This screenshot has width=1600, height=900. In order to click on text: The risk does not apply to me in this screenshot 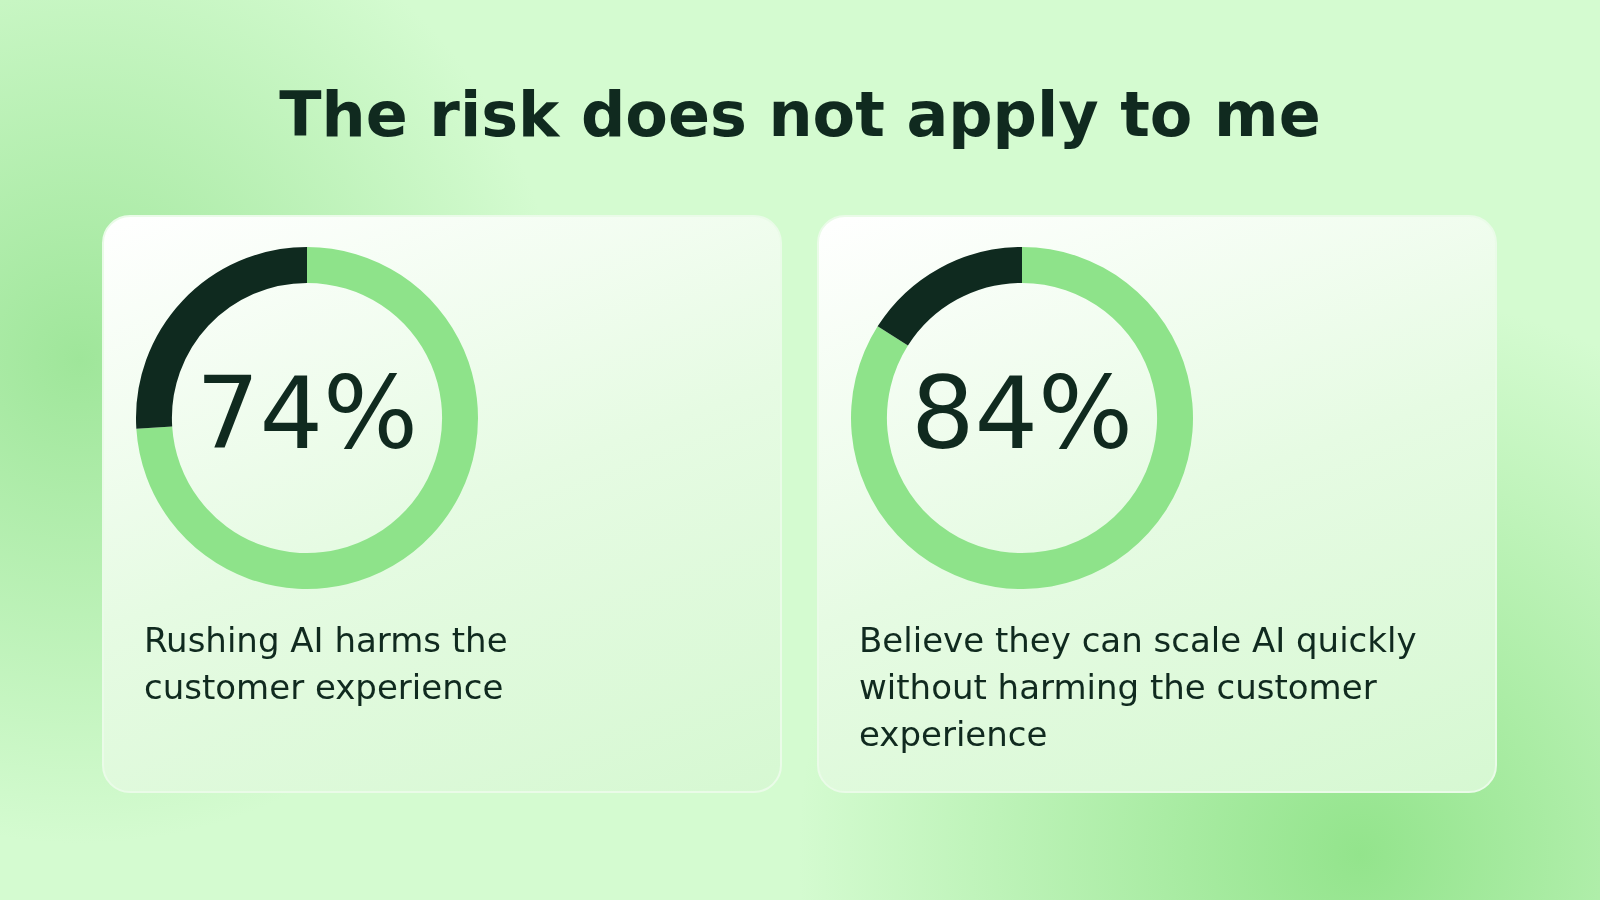, I will do `click(800, 114)`.